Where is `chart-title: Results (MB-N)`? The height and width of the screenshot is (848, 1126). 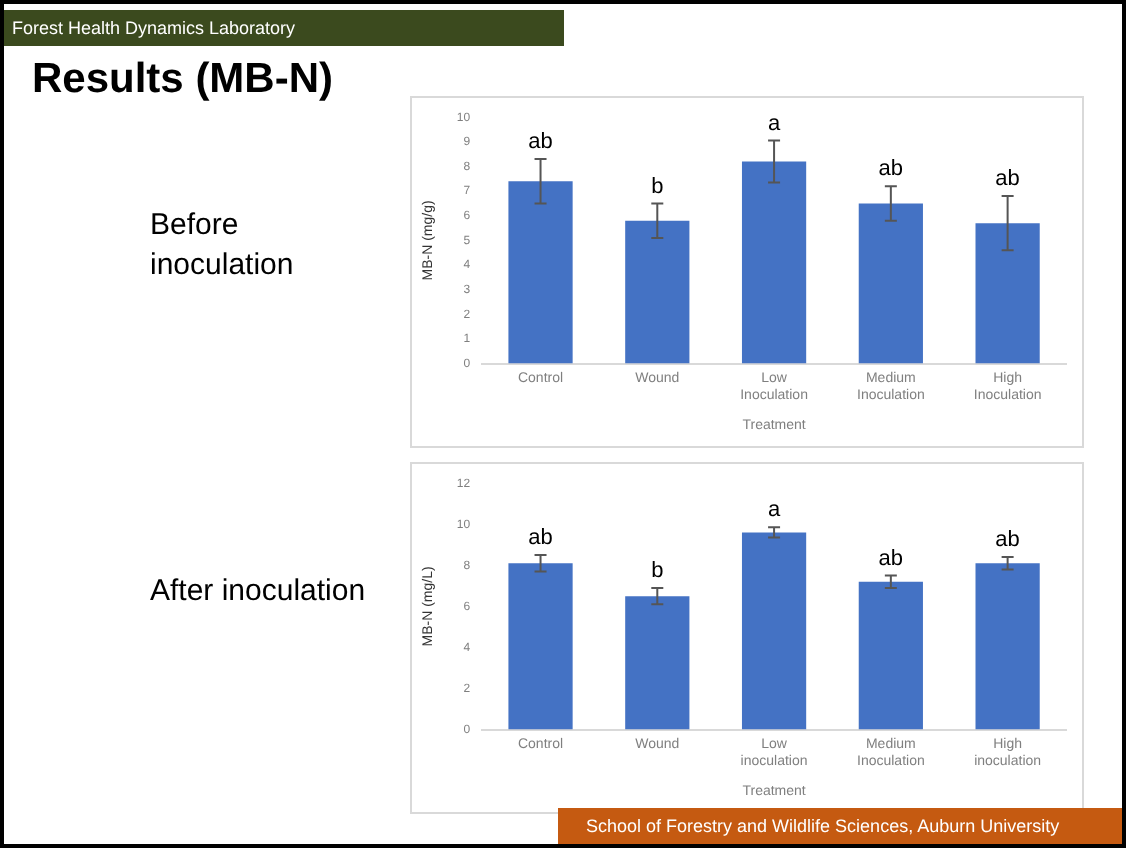 chart-title: Results (MB-N) is located at coordinates (182, 80).